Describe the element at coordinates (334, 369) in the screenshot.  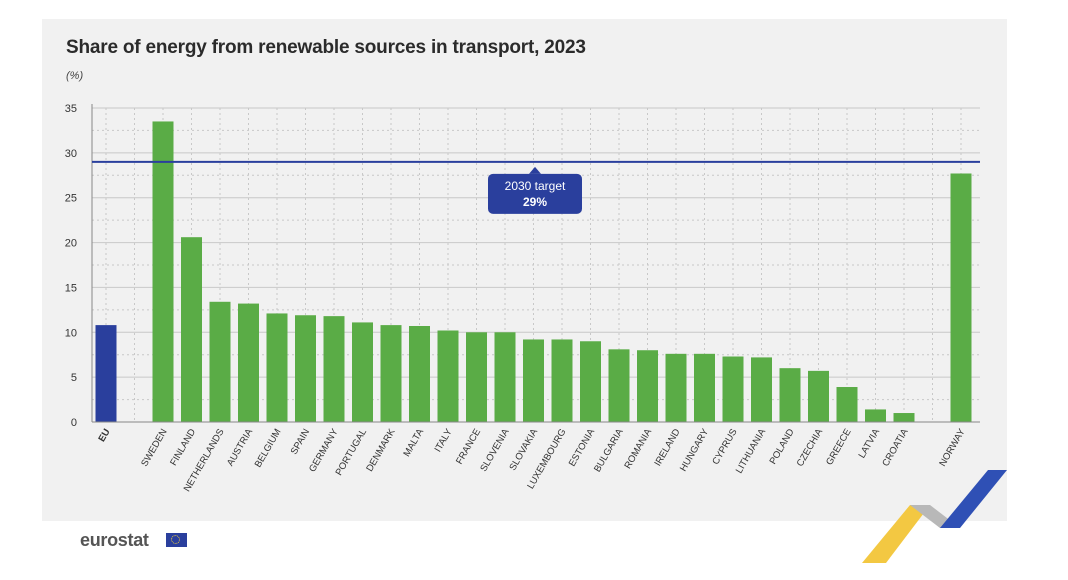
I see `bar-germany` at that location.